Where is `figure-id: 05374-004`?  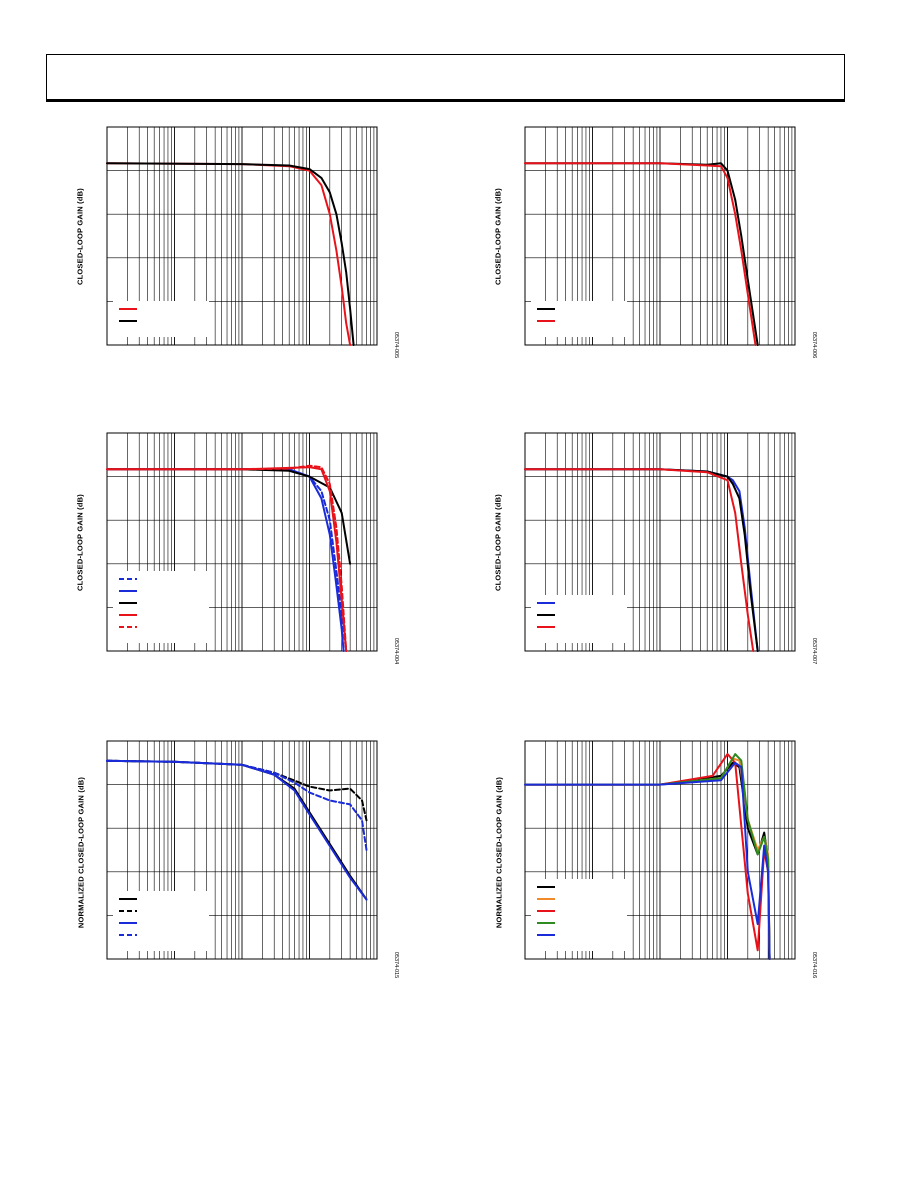
figure-id: 05374-004 is located at coordinates (396, 651).